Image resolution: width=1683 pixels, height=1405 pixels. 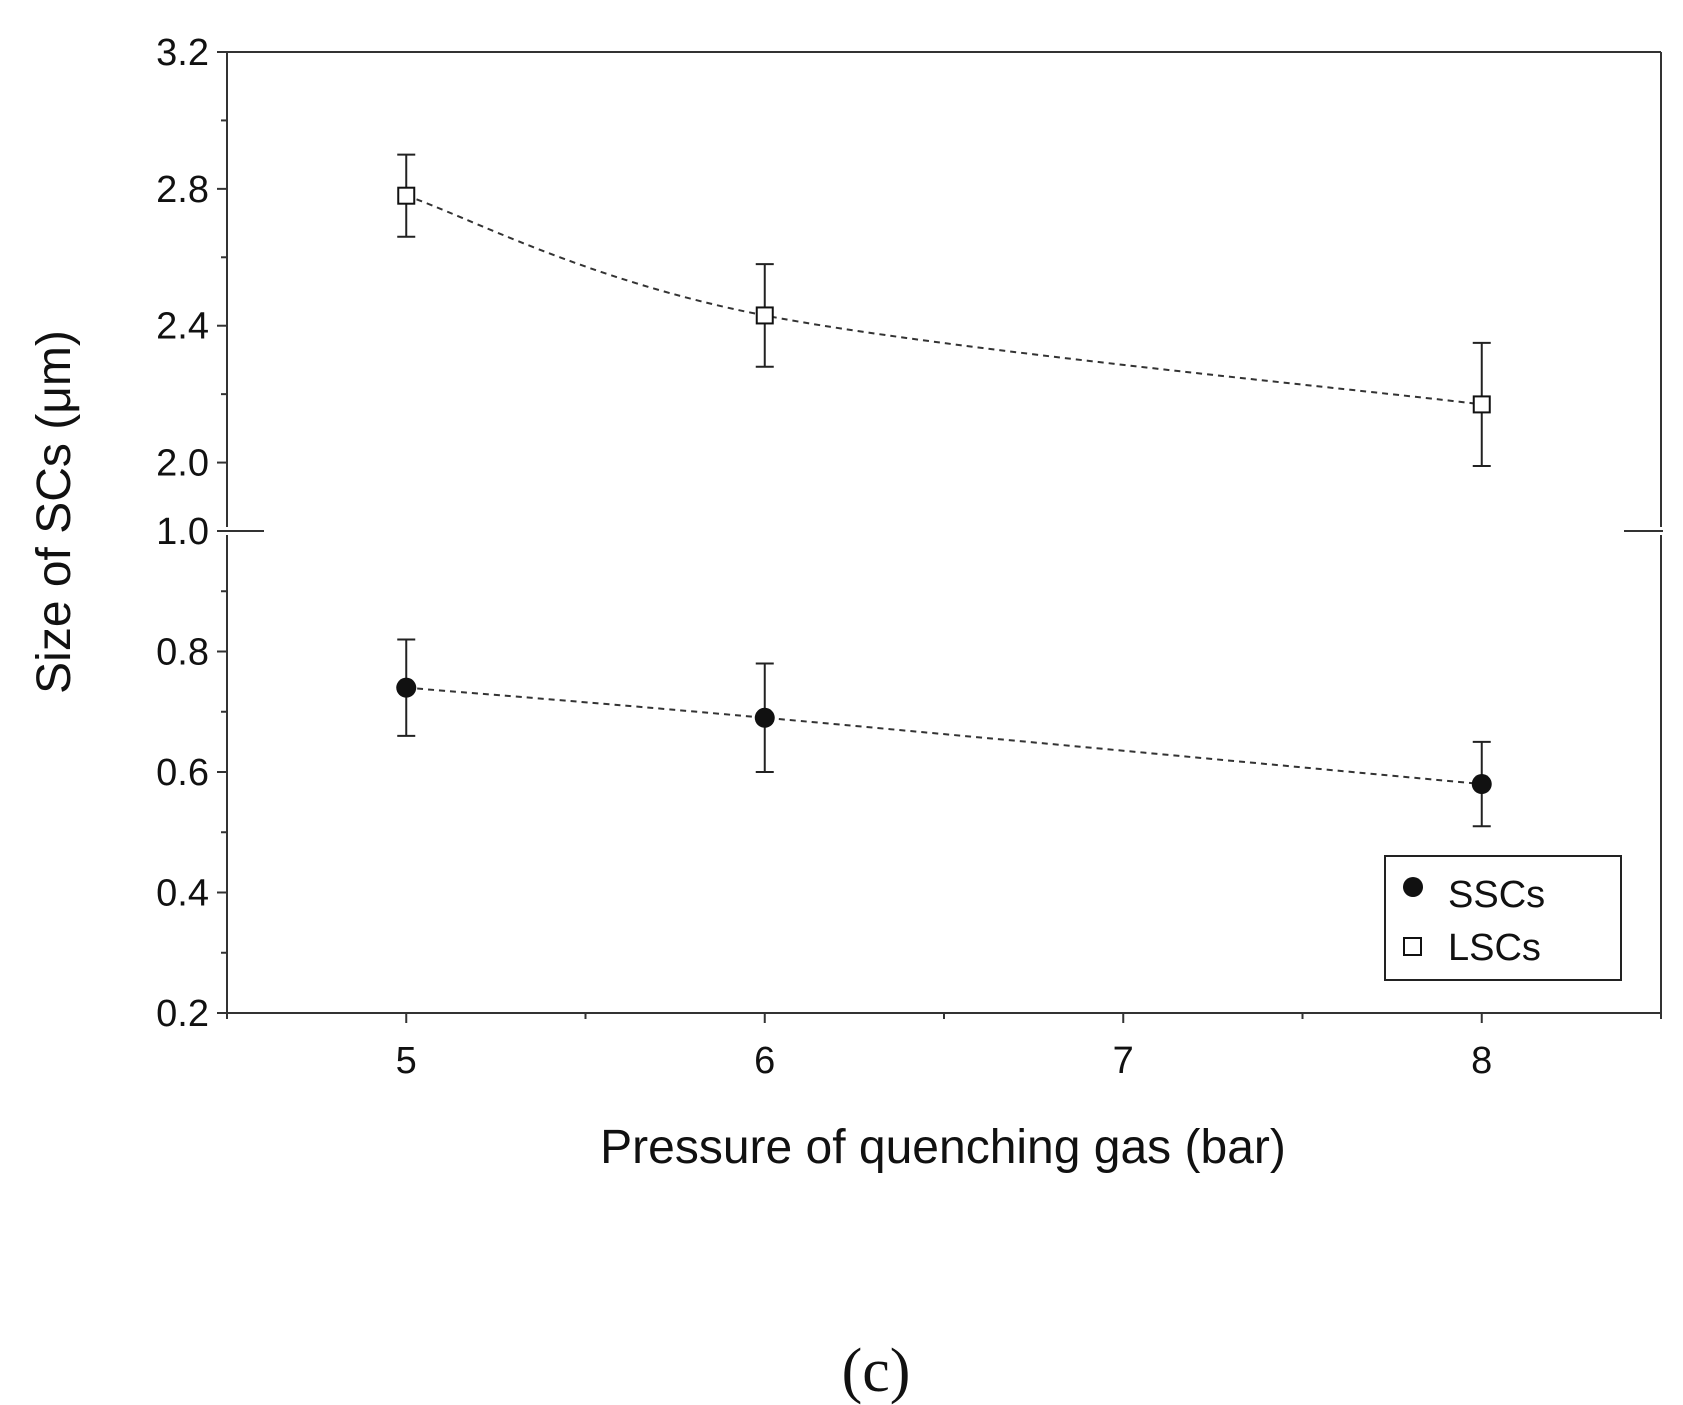 I want to click on fit-line-sscs, so click(x=944, y=736).